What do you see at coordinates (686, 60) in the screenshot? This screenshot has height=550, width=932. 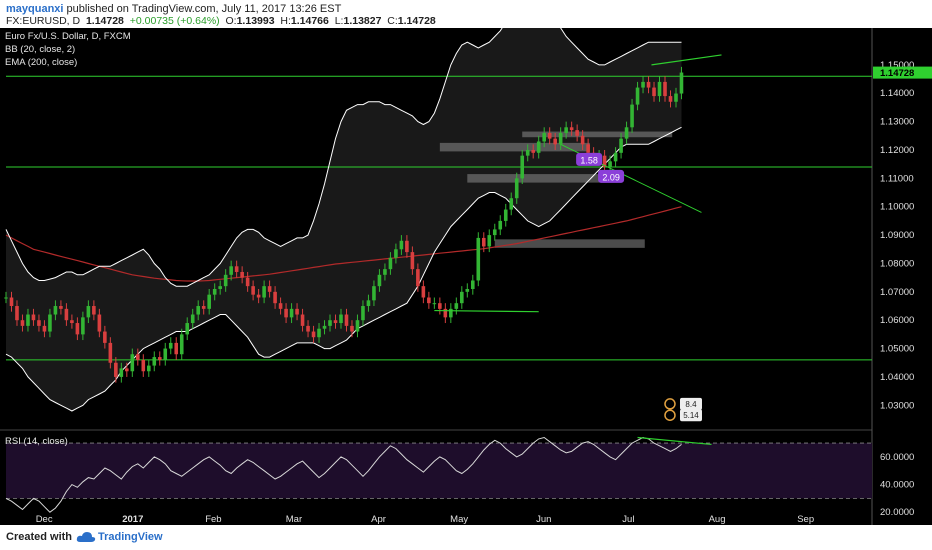 I see `trend-line` at bounding box center [686, 60].